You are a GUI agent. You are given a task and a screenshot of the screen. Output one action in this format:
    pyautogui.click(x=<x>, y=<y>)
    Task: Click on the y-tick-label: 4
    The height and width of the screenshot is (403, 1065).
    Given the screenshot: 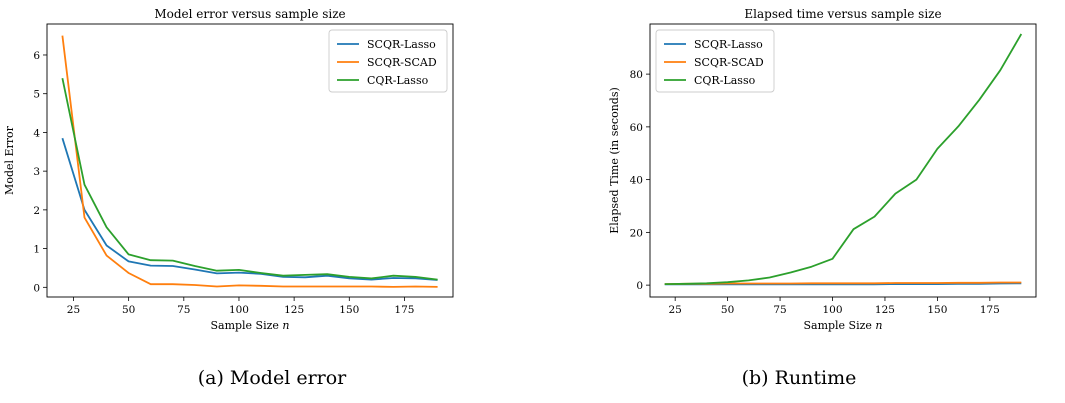 What is the action you would take?
    pyautogui.click(x=36, y=133)
    